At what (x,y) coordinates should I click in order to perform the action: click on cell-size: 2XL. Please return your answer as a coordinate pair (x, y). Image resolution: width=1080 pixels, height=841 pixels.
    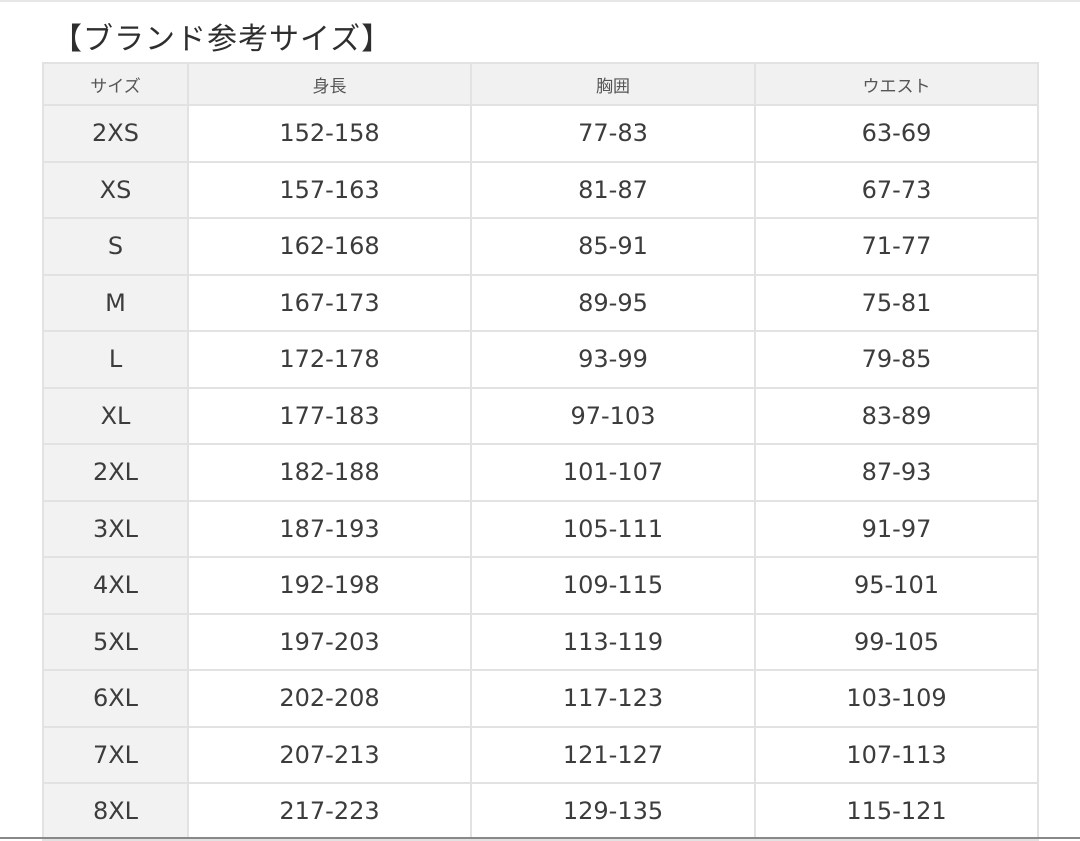
    Looking at the image, I should click on (115, 472).